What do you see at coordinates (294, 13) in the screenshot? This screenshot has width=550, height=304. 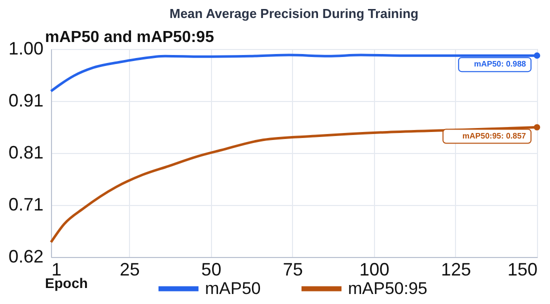 I see `chart-title: Mean Average Precision During Training` at bounding box center [294, 13].